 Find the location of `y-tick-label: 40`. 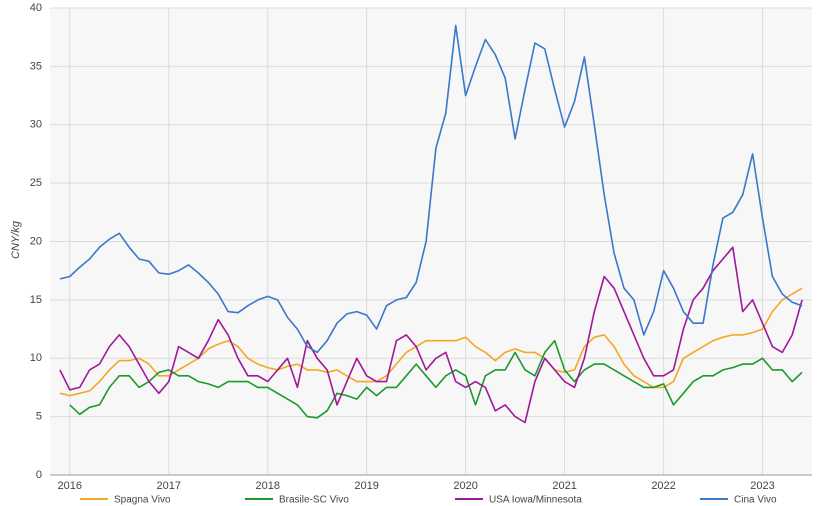

y-tick-label: 40 is located at coordinates (36, 8).